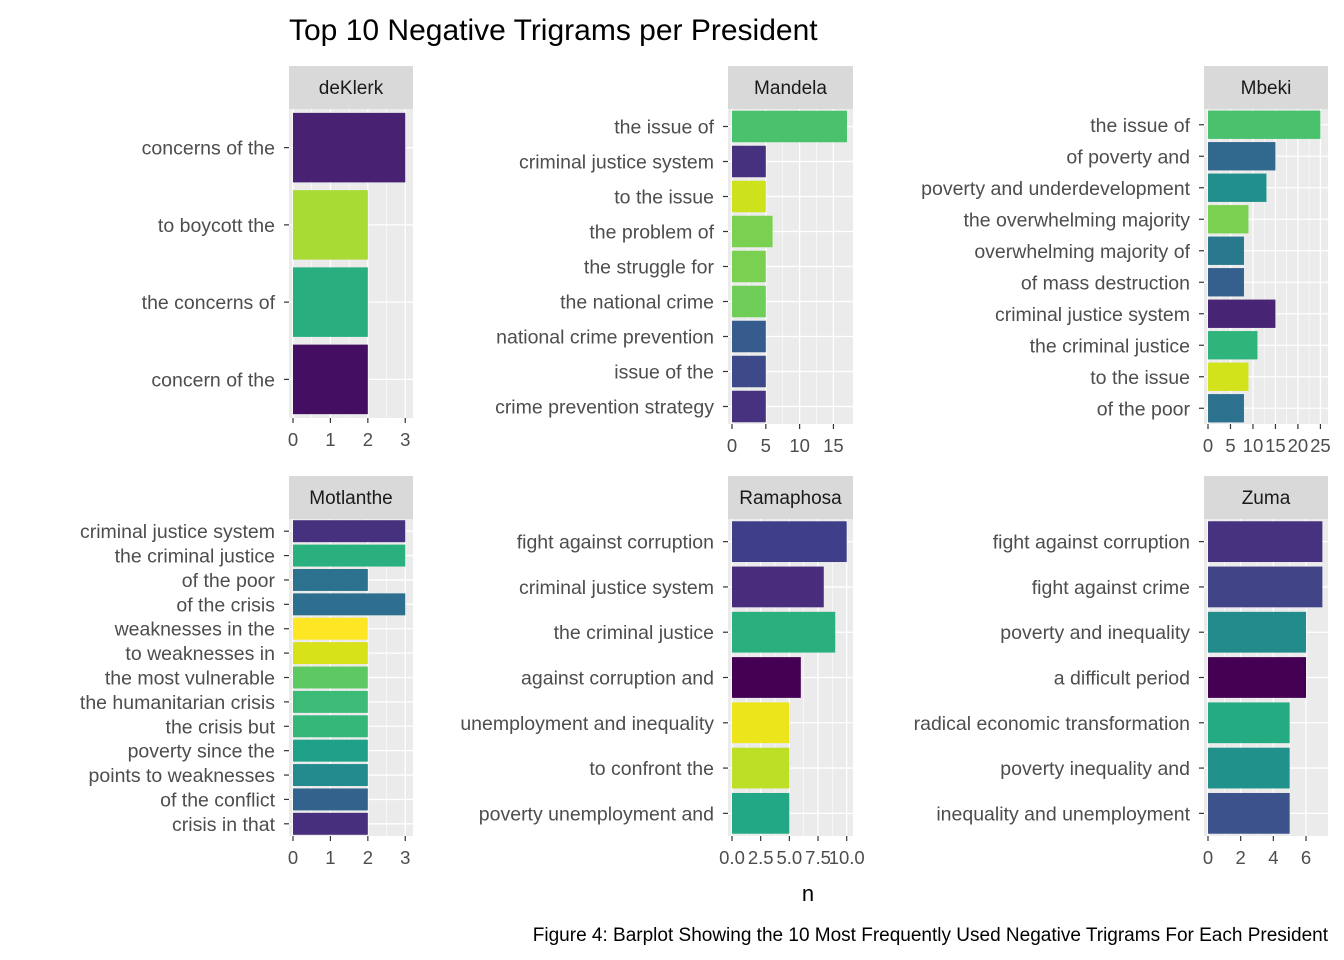 The image size is (1344, 960). Describe the element at coordinates (1144, 409) in the screenshot. I see `category-label: of the poor` at that location.